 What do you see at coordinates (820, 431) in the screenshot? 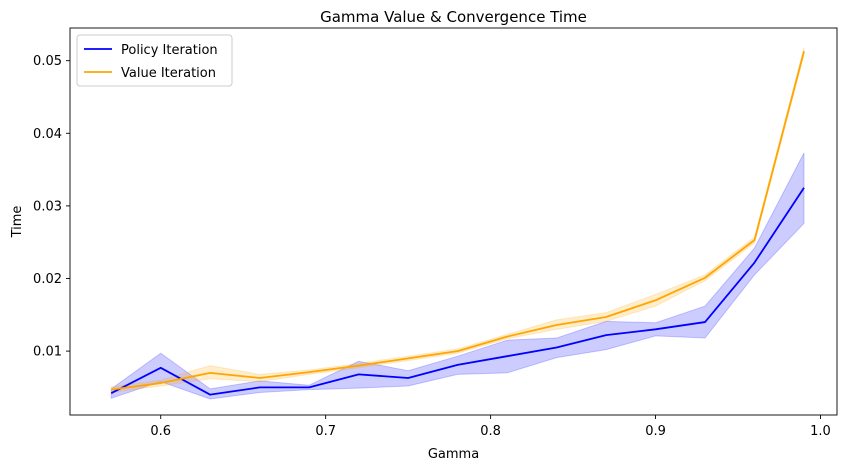
I see `x-tick-label: 1.0` at bounding box center [820, 431].